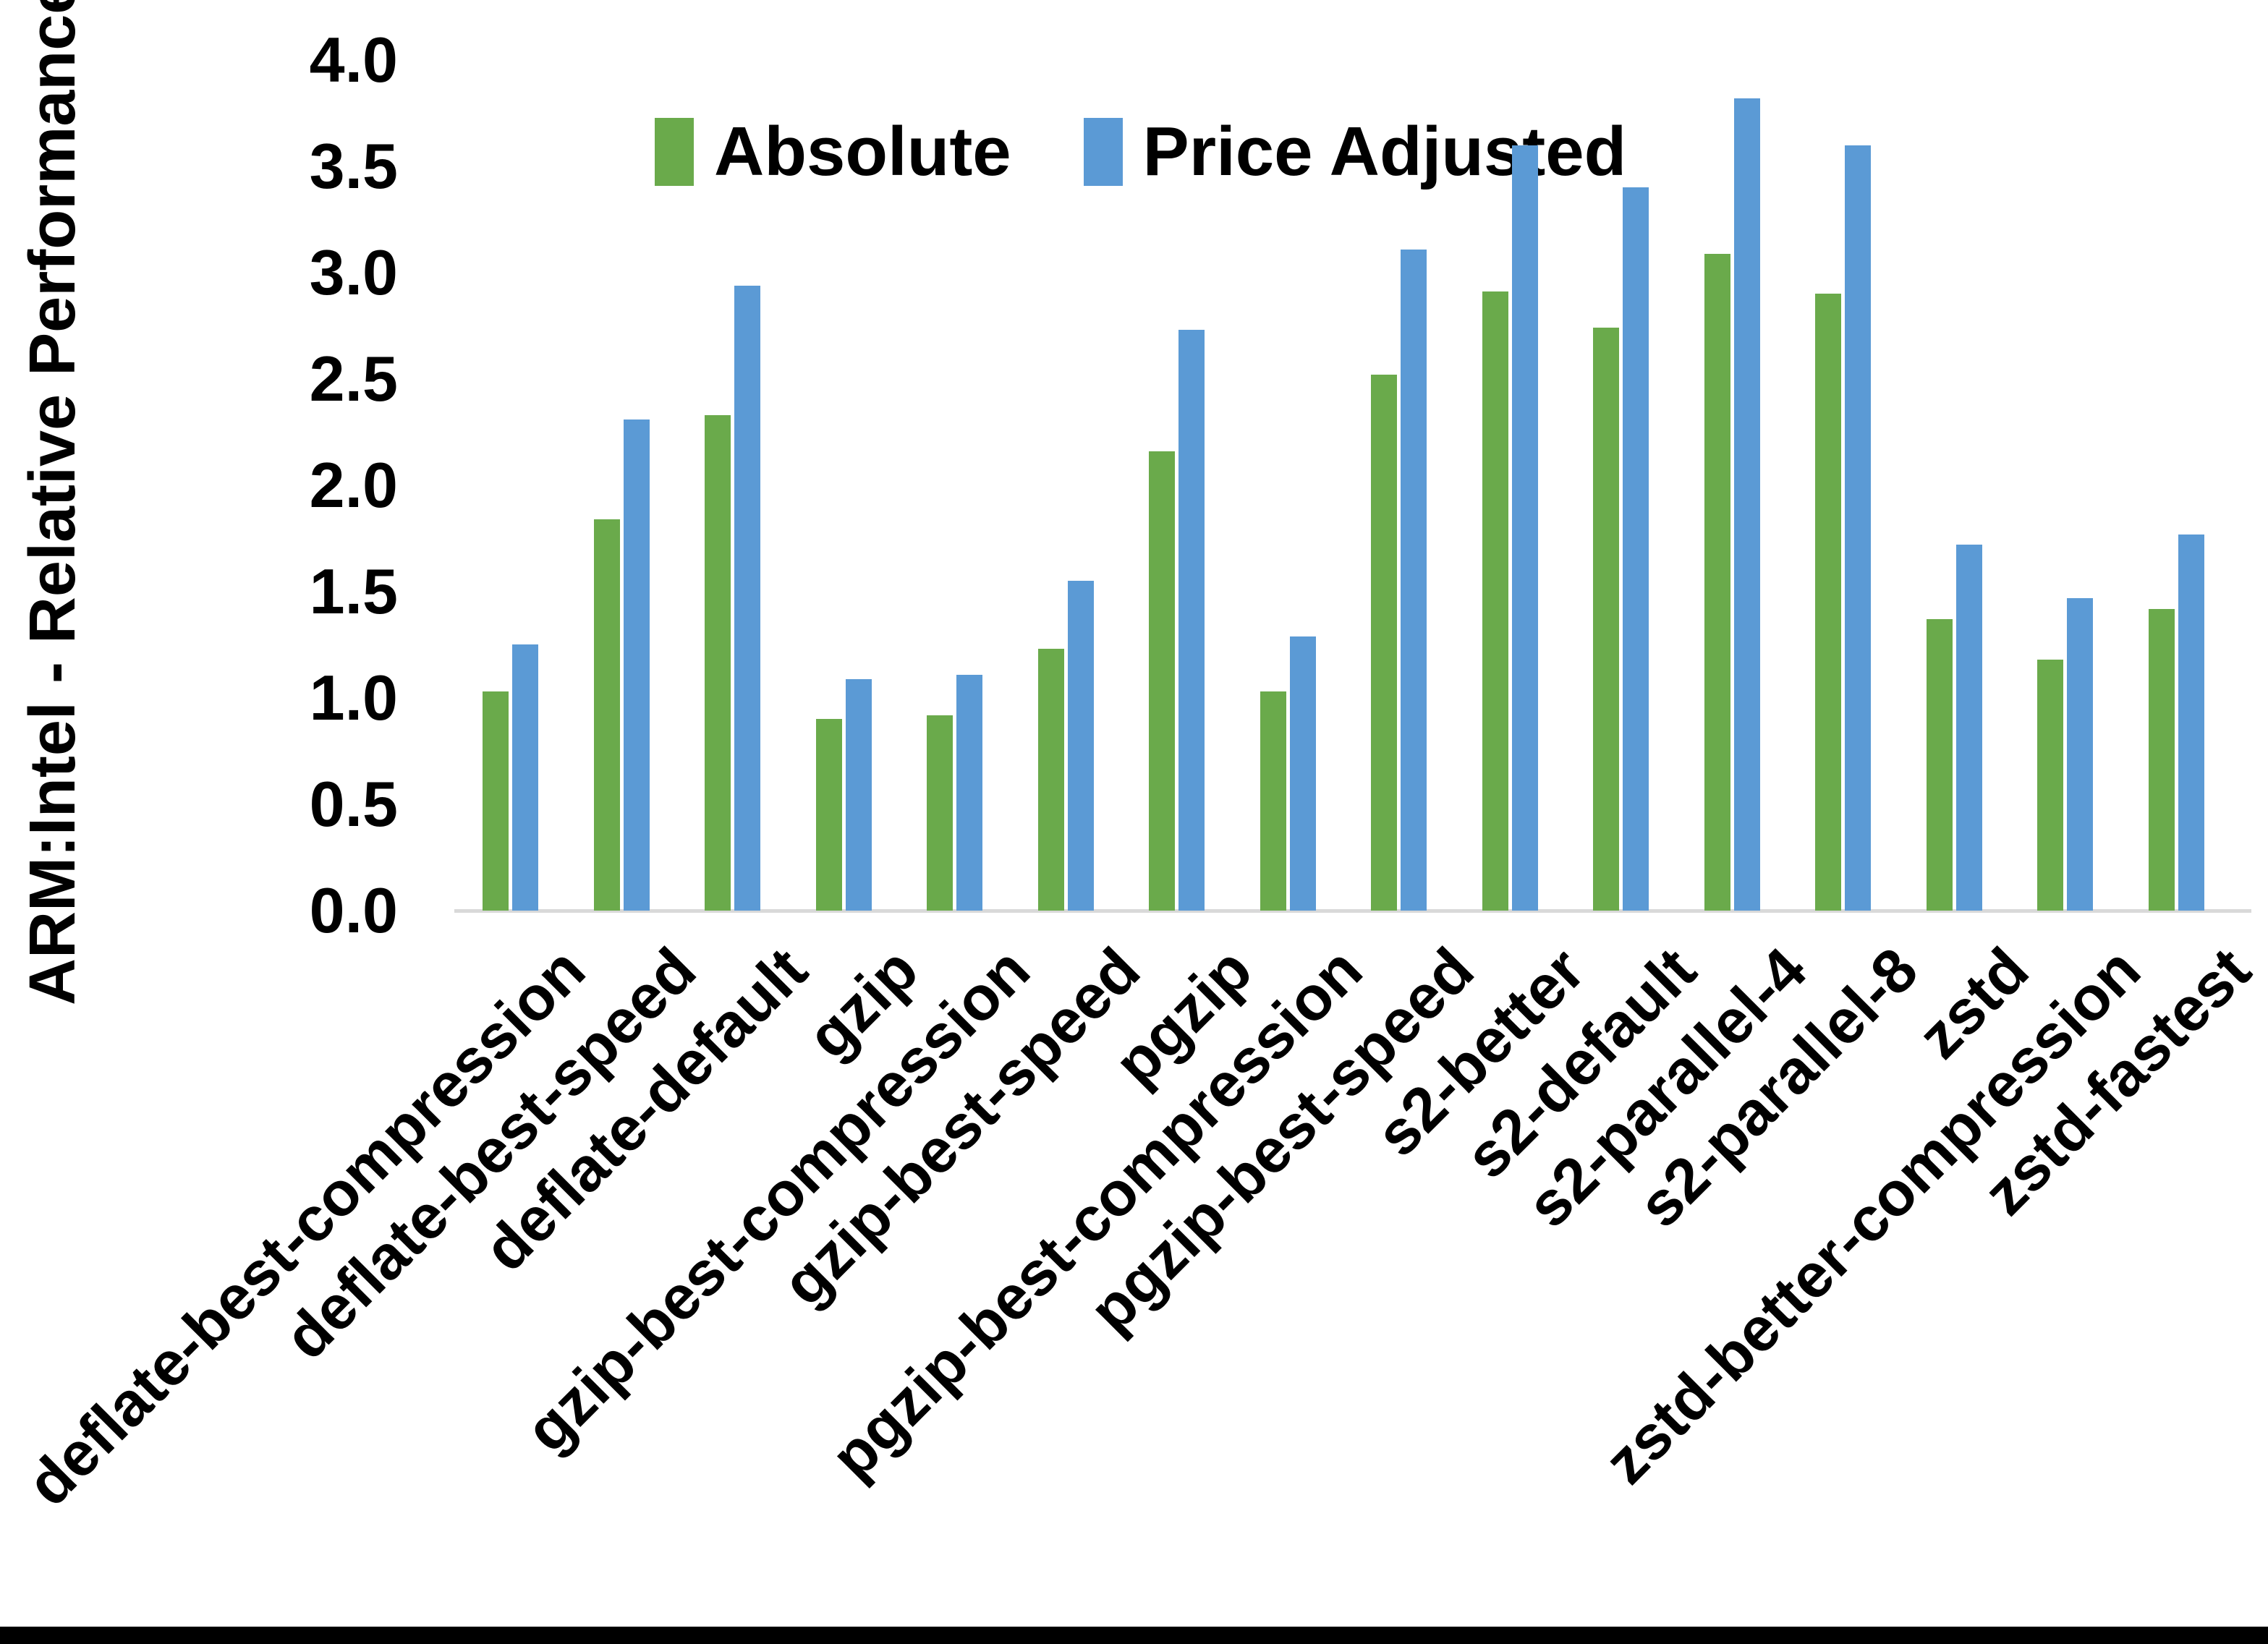  I want to click on bar-price-adjusted-s2-default, so click(1636, 549).